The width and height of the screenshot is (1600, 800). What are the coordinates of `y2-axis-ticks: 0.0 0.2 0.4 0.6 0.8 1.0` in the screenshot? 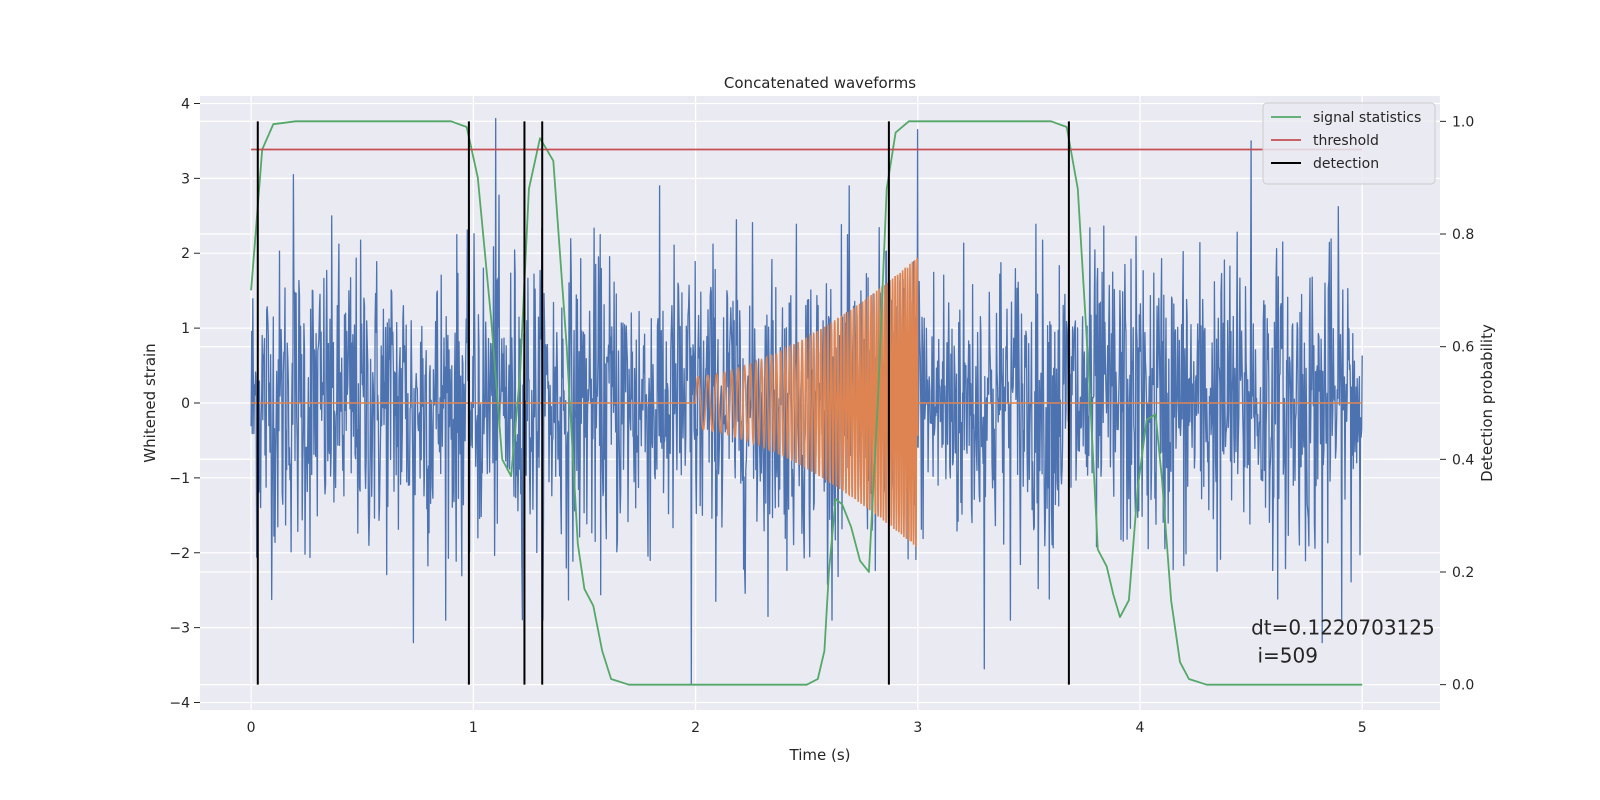 It's located at (1457, 404).